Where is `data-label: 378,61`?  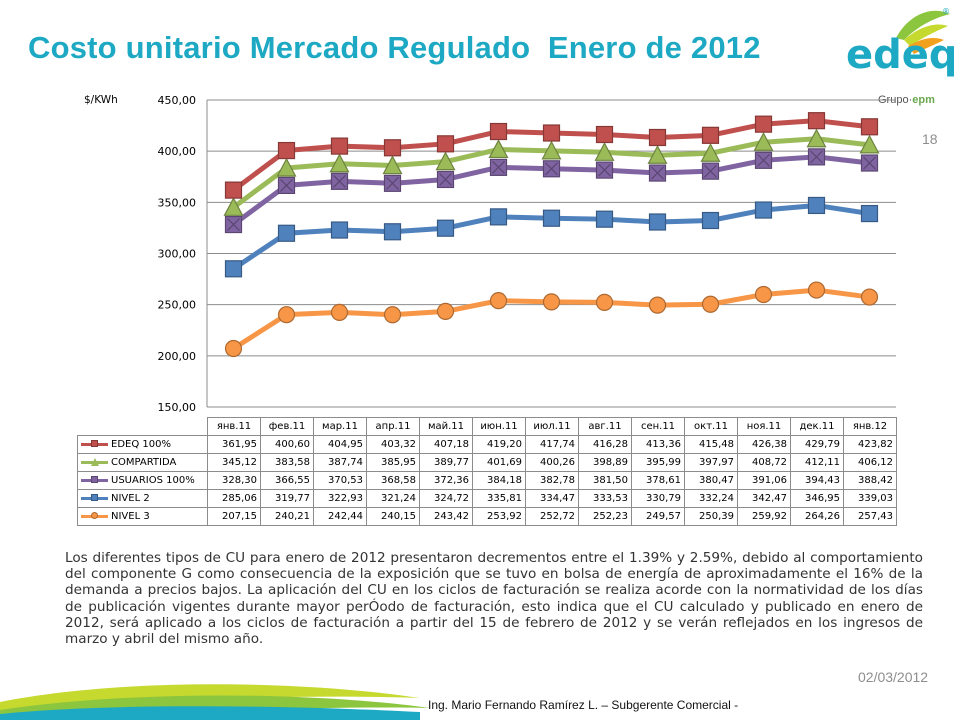
data-label: 378,61 is located at coordinates (658, 480).